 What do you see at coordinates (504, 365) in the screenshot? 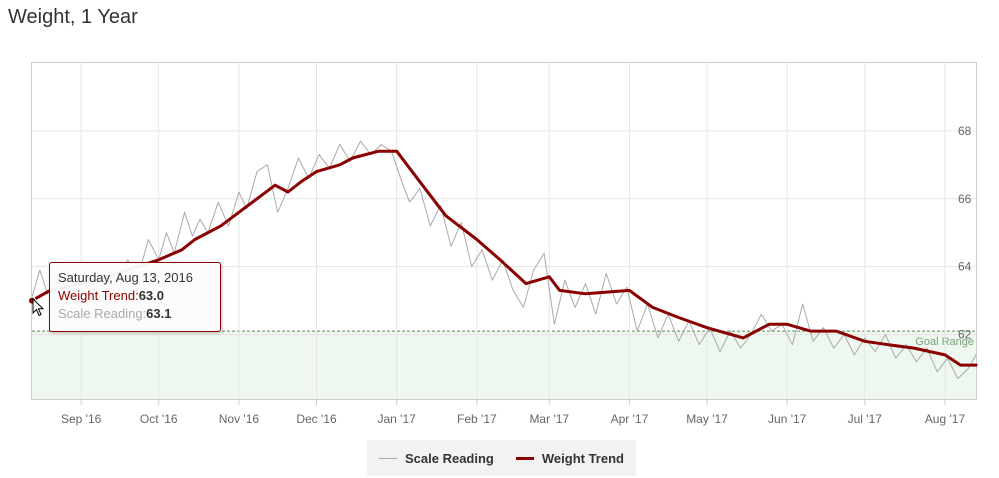
I see `goal-range-band` at bounding box center [504, 365].